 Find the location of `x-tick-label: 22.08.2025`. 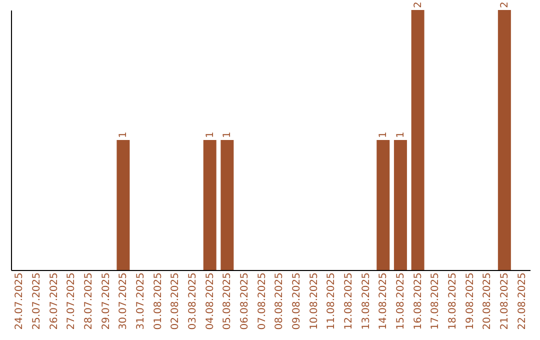

x-tick-label: 22.08.2025 is located at coordinates (522, 301).